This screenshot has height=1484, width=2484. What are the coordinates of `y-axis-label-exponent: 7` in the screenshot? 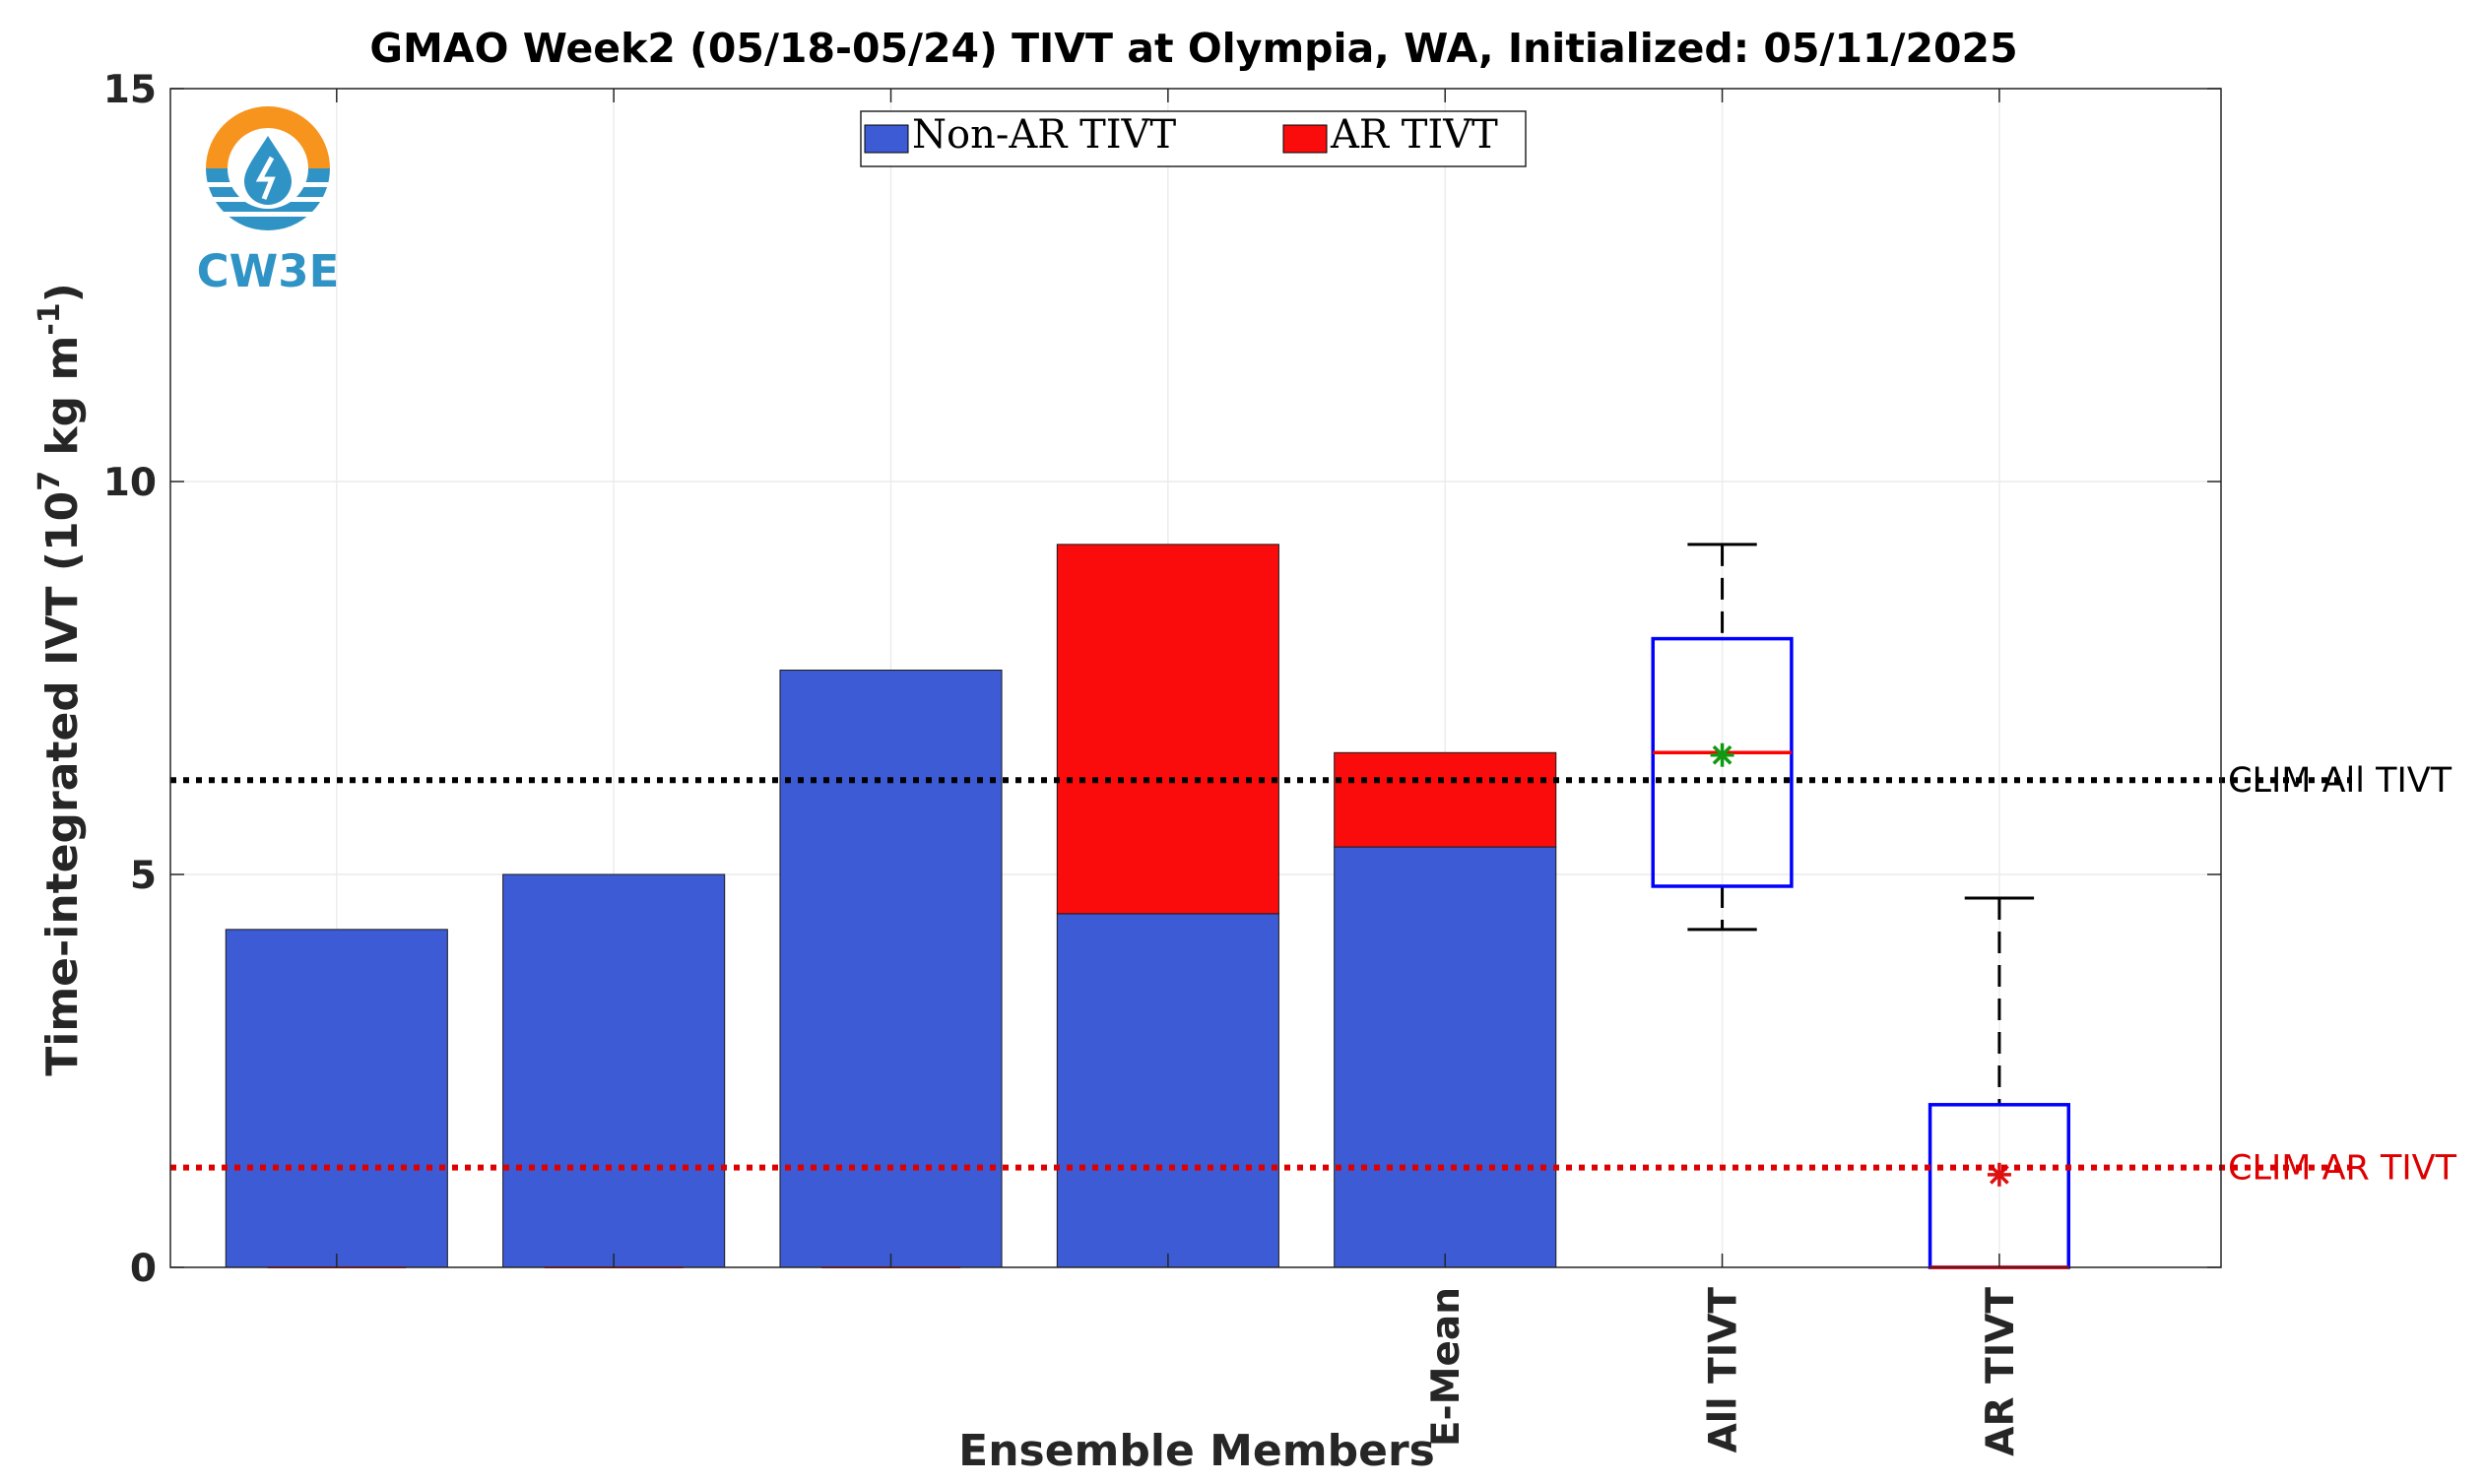 It's located at (50, 481).